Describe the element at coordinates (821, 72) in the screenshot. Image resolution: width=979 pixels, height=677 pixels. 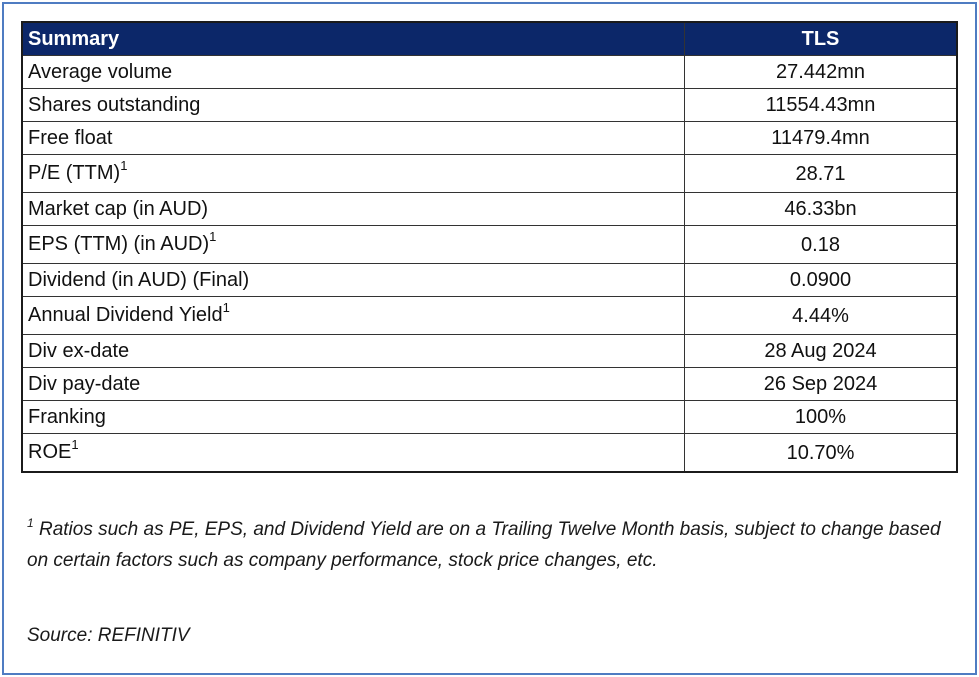
I see `row-value: 27.442mn` at that location.